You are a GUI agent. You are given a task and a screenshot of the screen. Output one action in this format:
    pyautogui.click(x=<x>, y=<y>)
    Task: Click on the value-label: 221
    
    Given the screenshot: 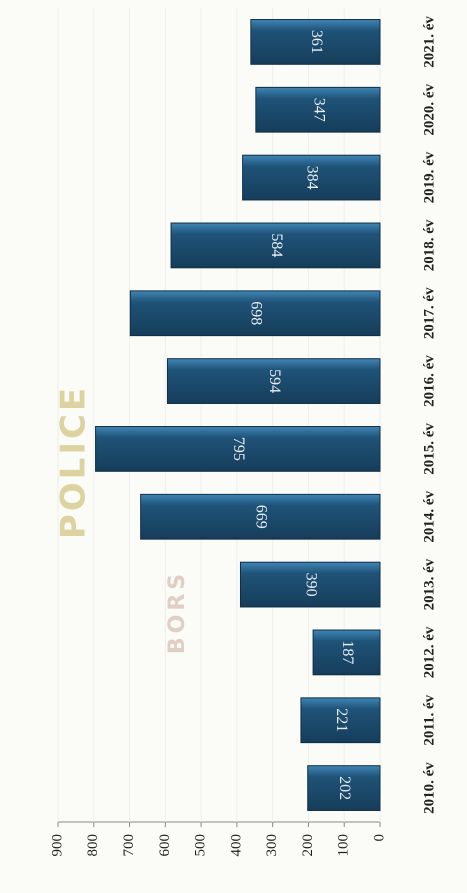 What is the action you would take?
    pyautogui.click(x=341, y=720)
    